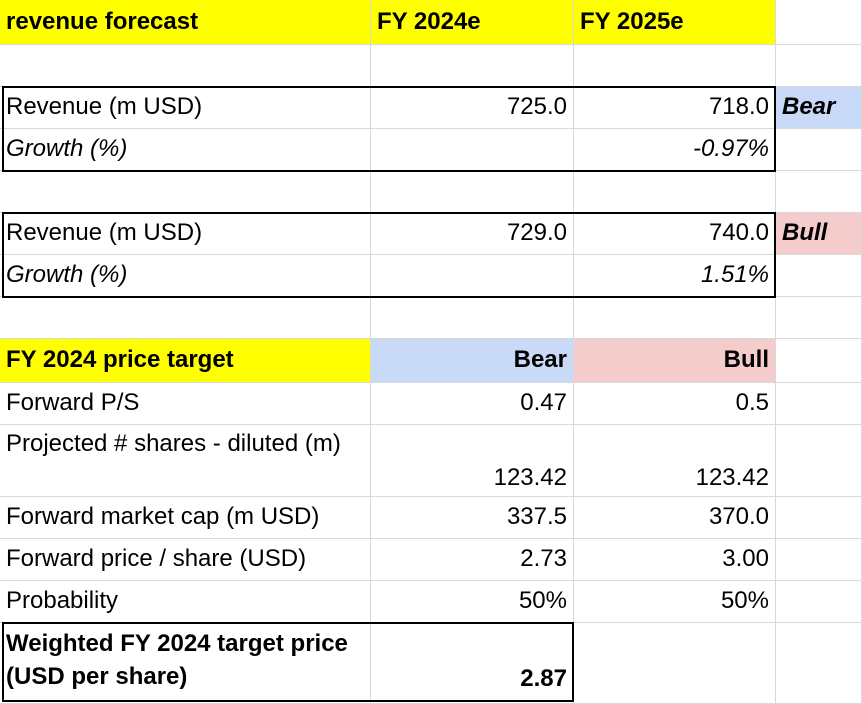 Image resolution: width=862 pixels, height=704 pixels. I want to click on cell-bear-value: 50%, so click(472, 602).